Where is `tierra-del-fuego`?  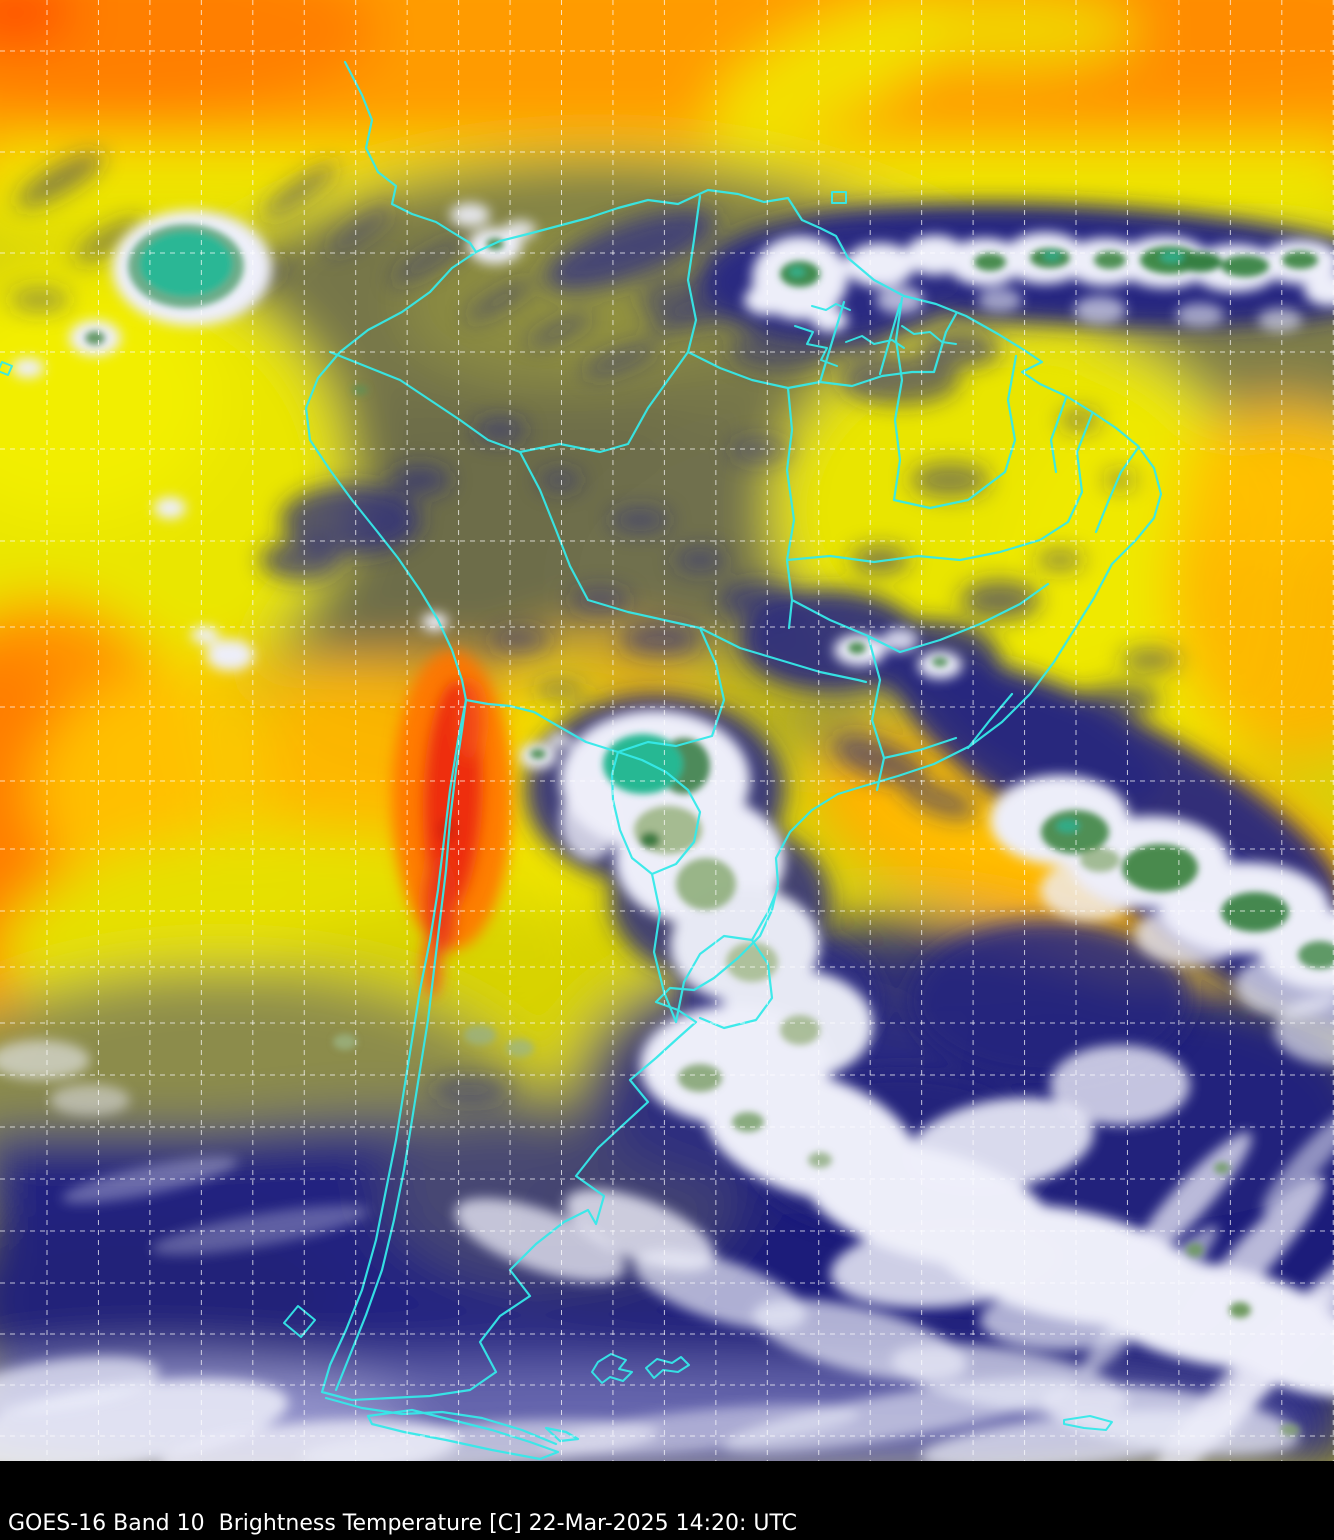
tierra-del-fuego is located at coordinates (452, 1428).